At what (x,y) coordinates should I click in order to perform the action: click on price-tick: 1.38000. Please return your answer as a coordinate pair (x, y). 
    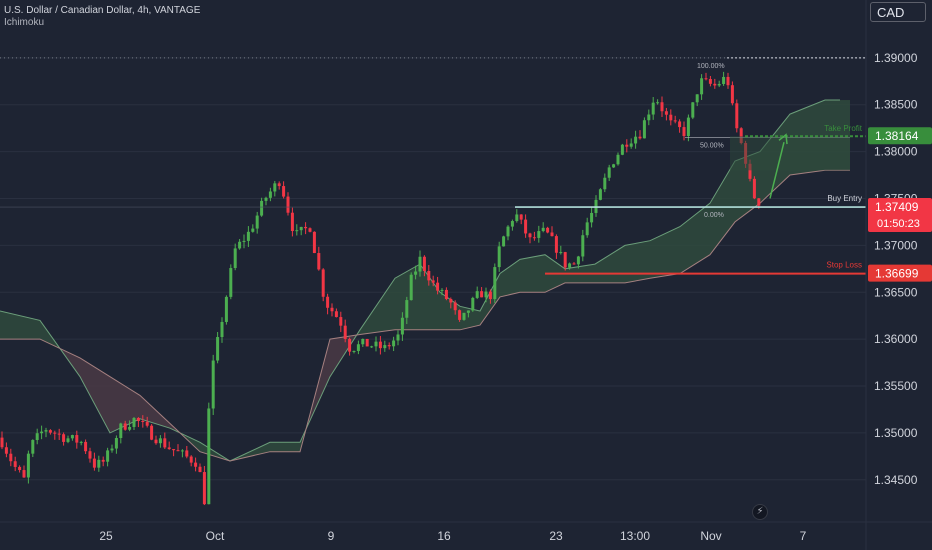
    Looking at the image, I should click on (896, 152).